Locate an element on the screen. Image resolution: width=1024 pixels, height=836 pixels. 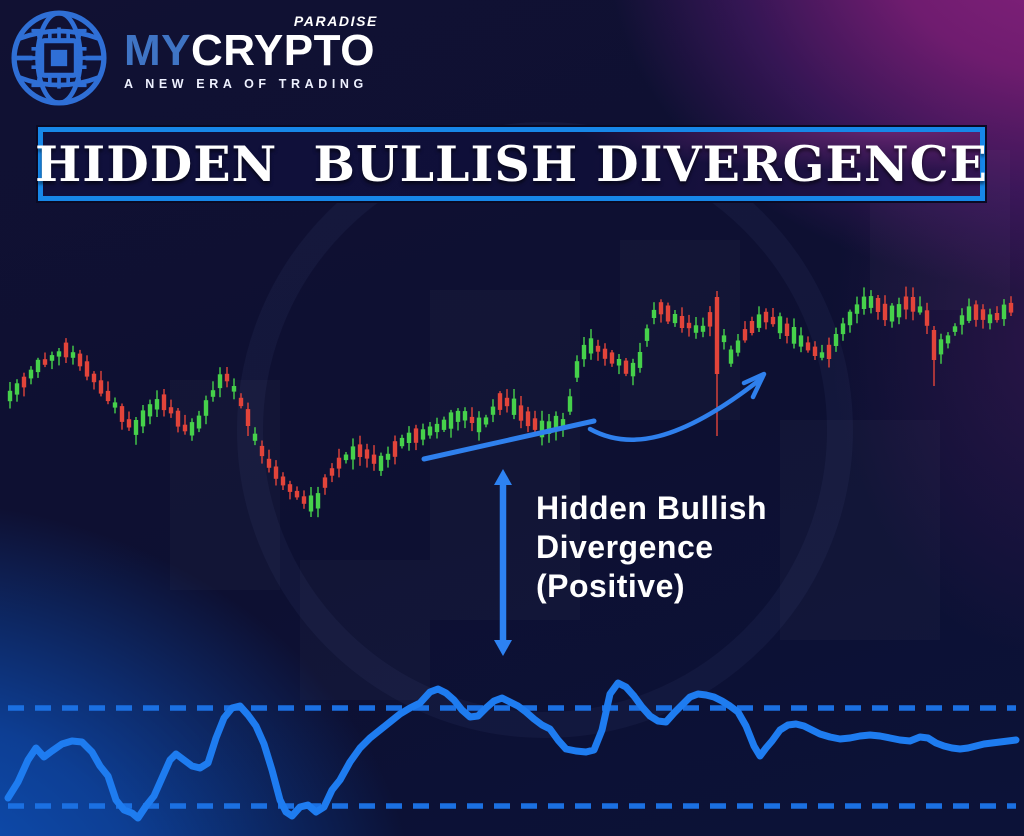
brand-text: PARADISE MYCRYPTO A NEW ERA OF TRADING is located at coordinates (252, 52).